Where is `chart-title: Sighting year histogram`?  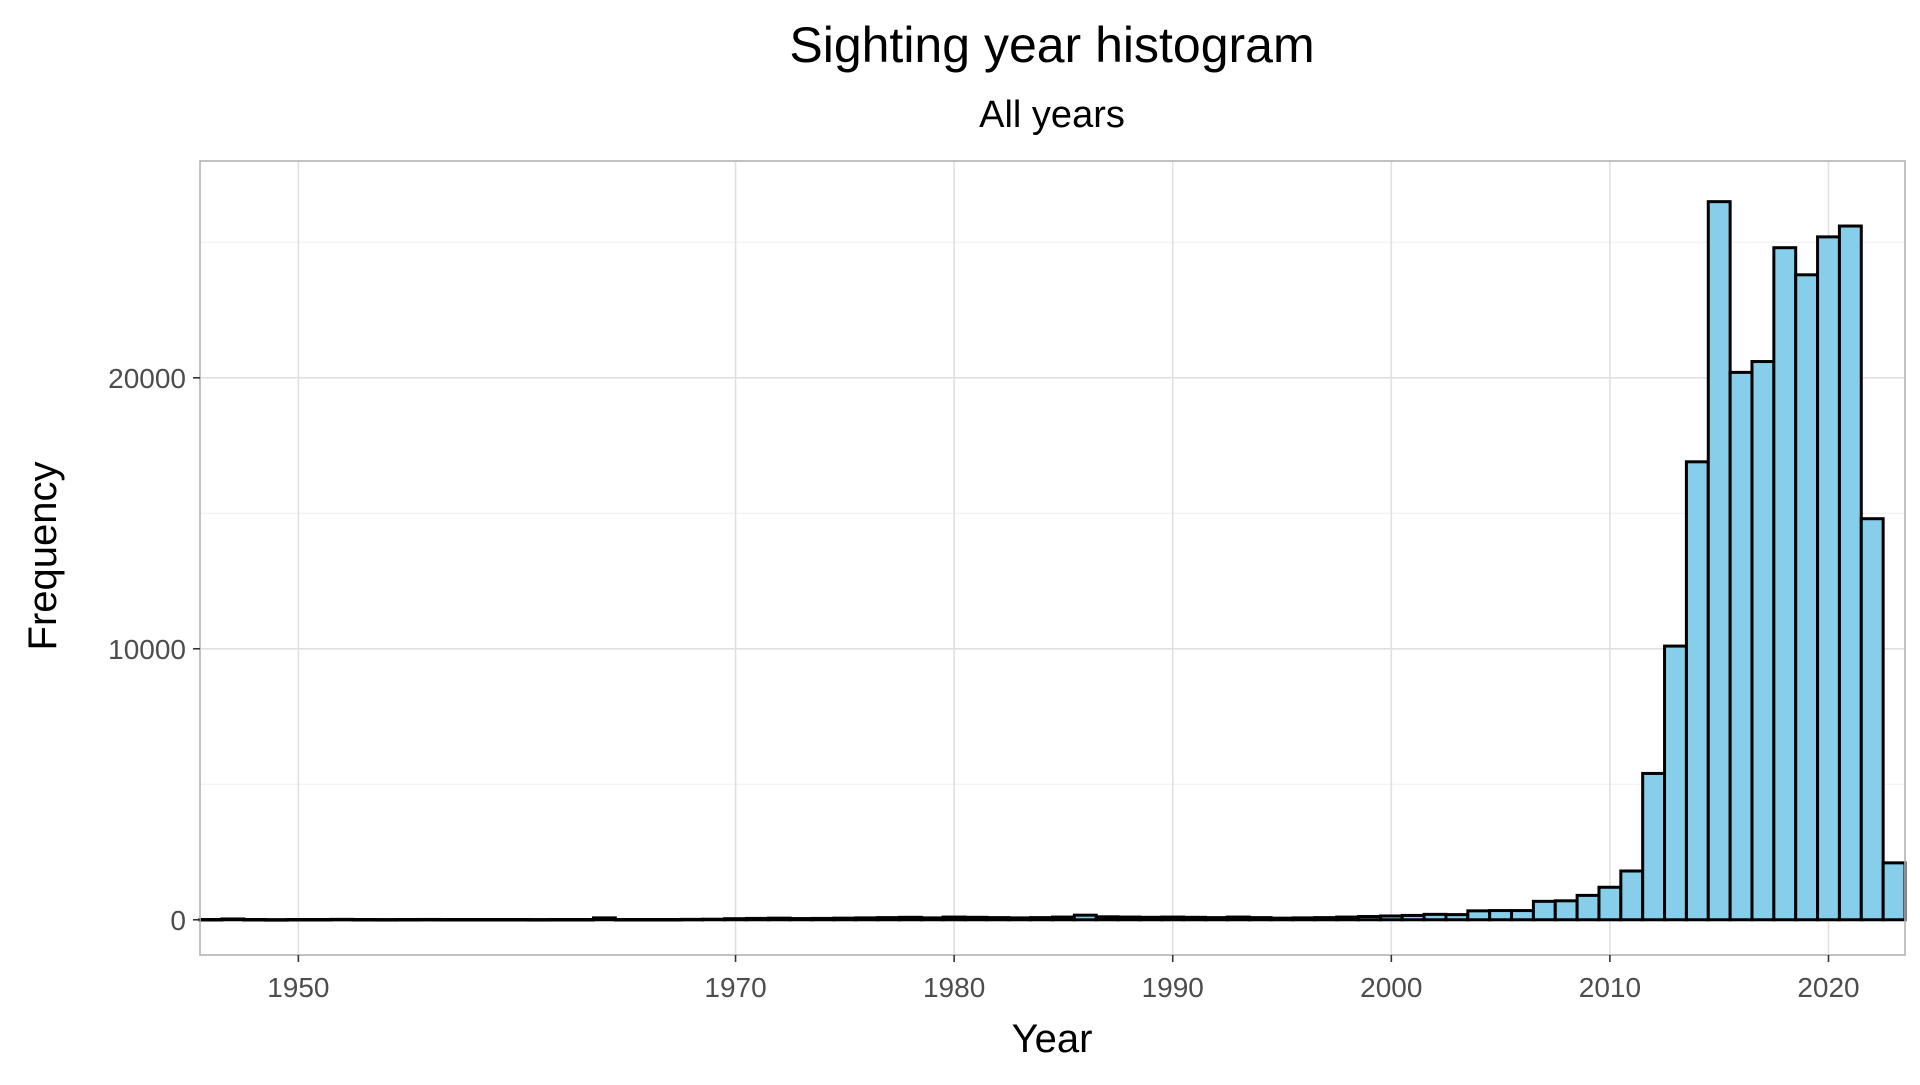 chart-title: Sighting year histogram is located at coordinates (1051, 45).